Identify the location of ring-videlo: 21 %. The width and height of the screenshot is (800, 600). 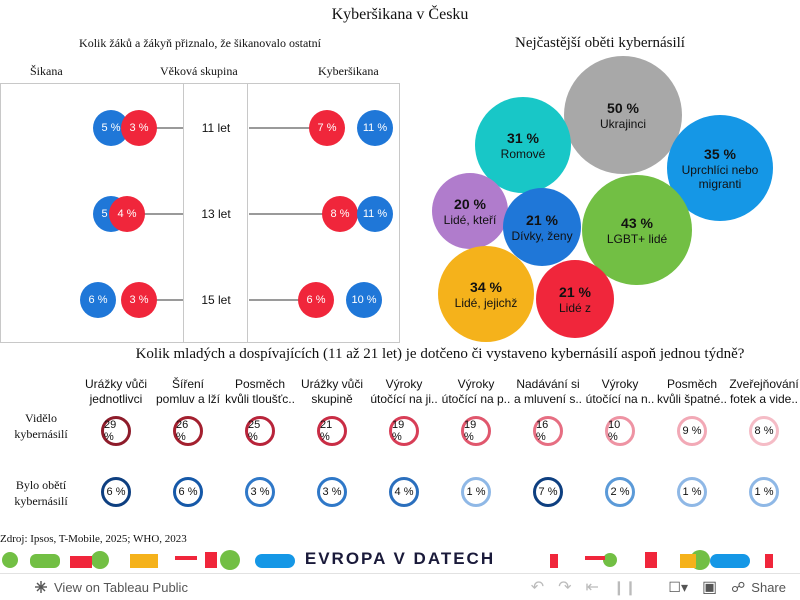
(332, 431).